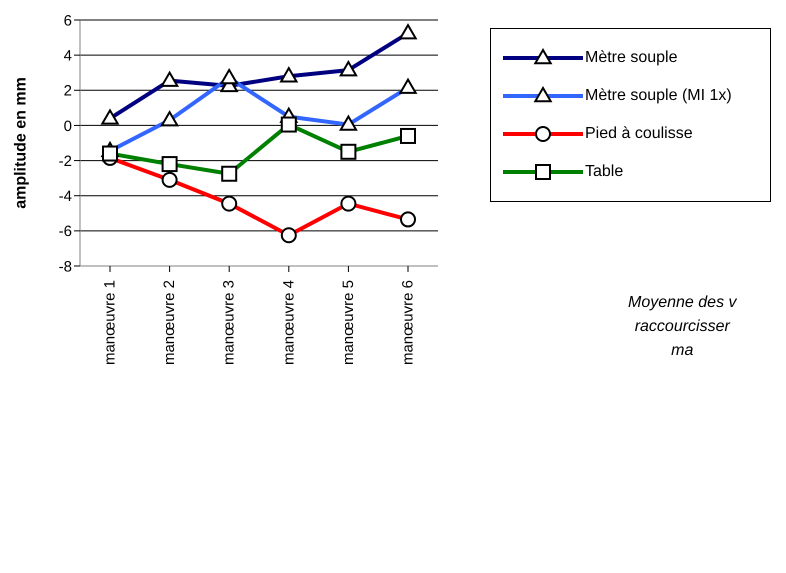  Describe the element at coordinates (658, 96) in the screenshot. I see `legend-label: Mètre souple (MI 1x)` at that location.